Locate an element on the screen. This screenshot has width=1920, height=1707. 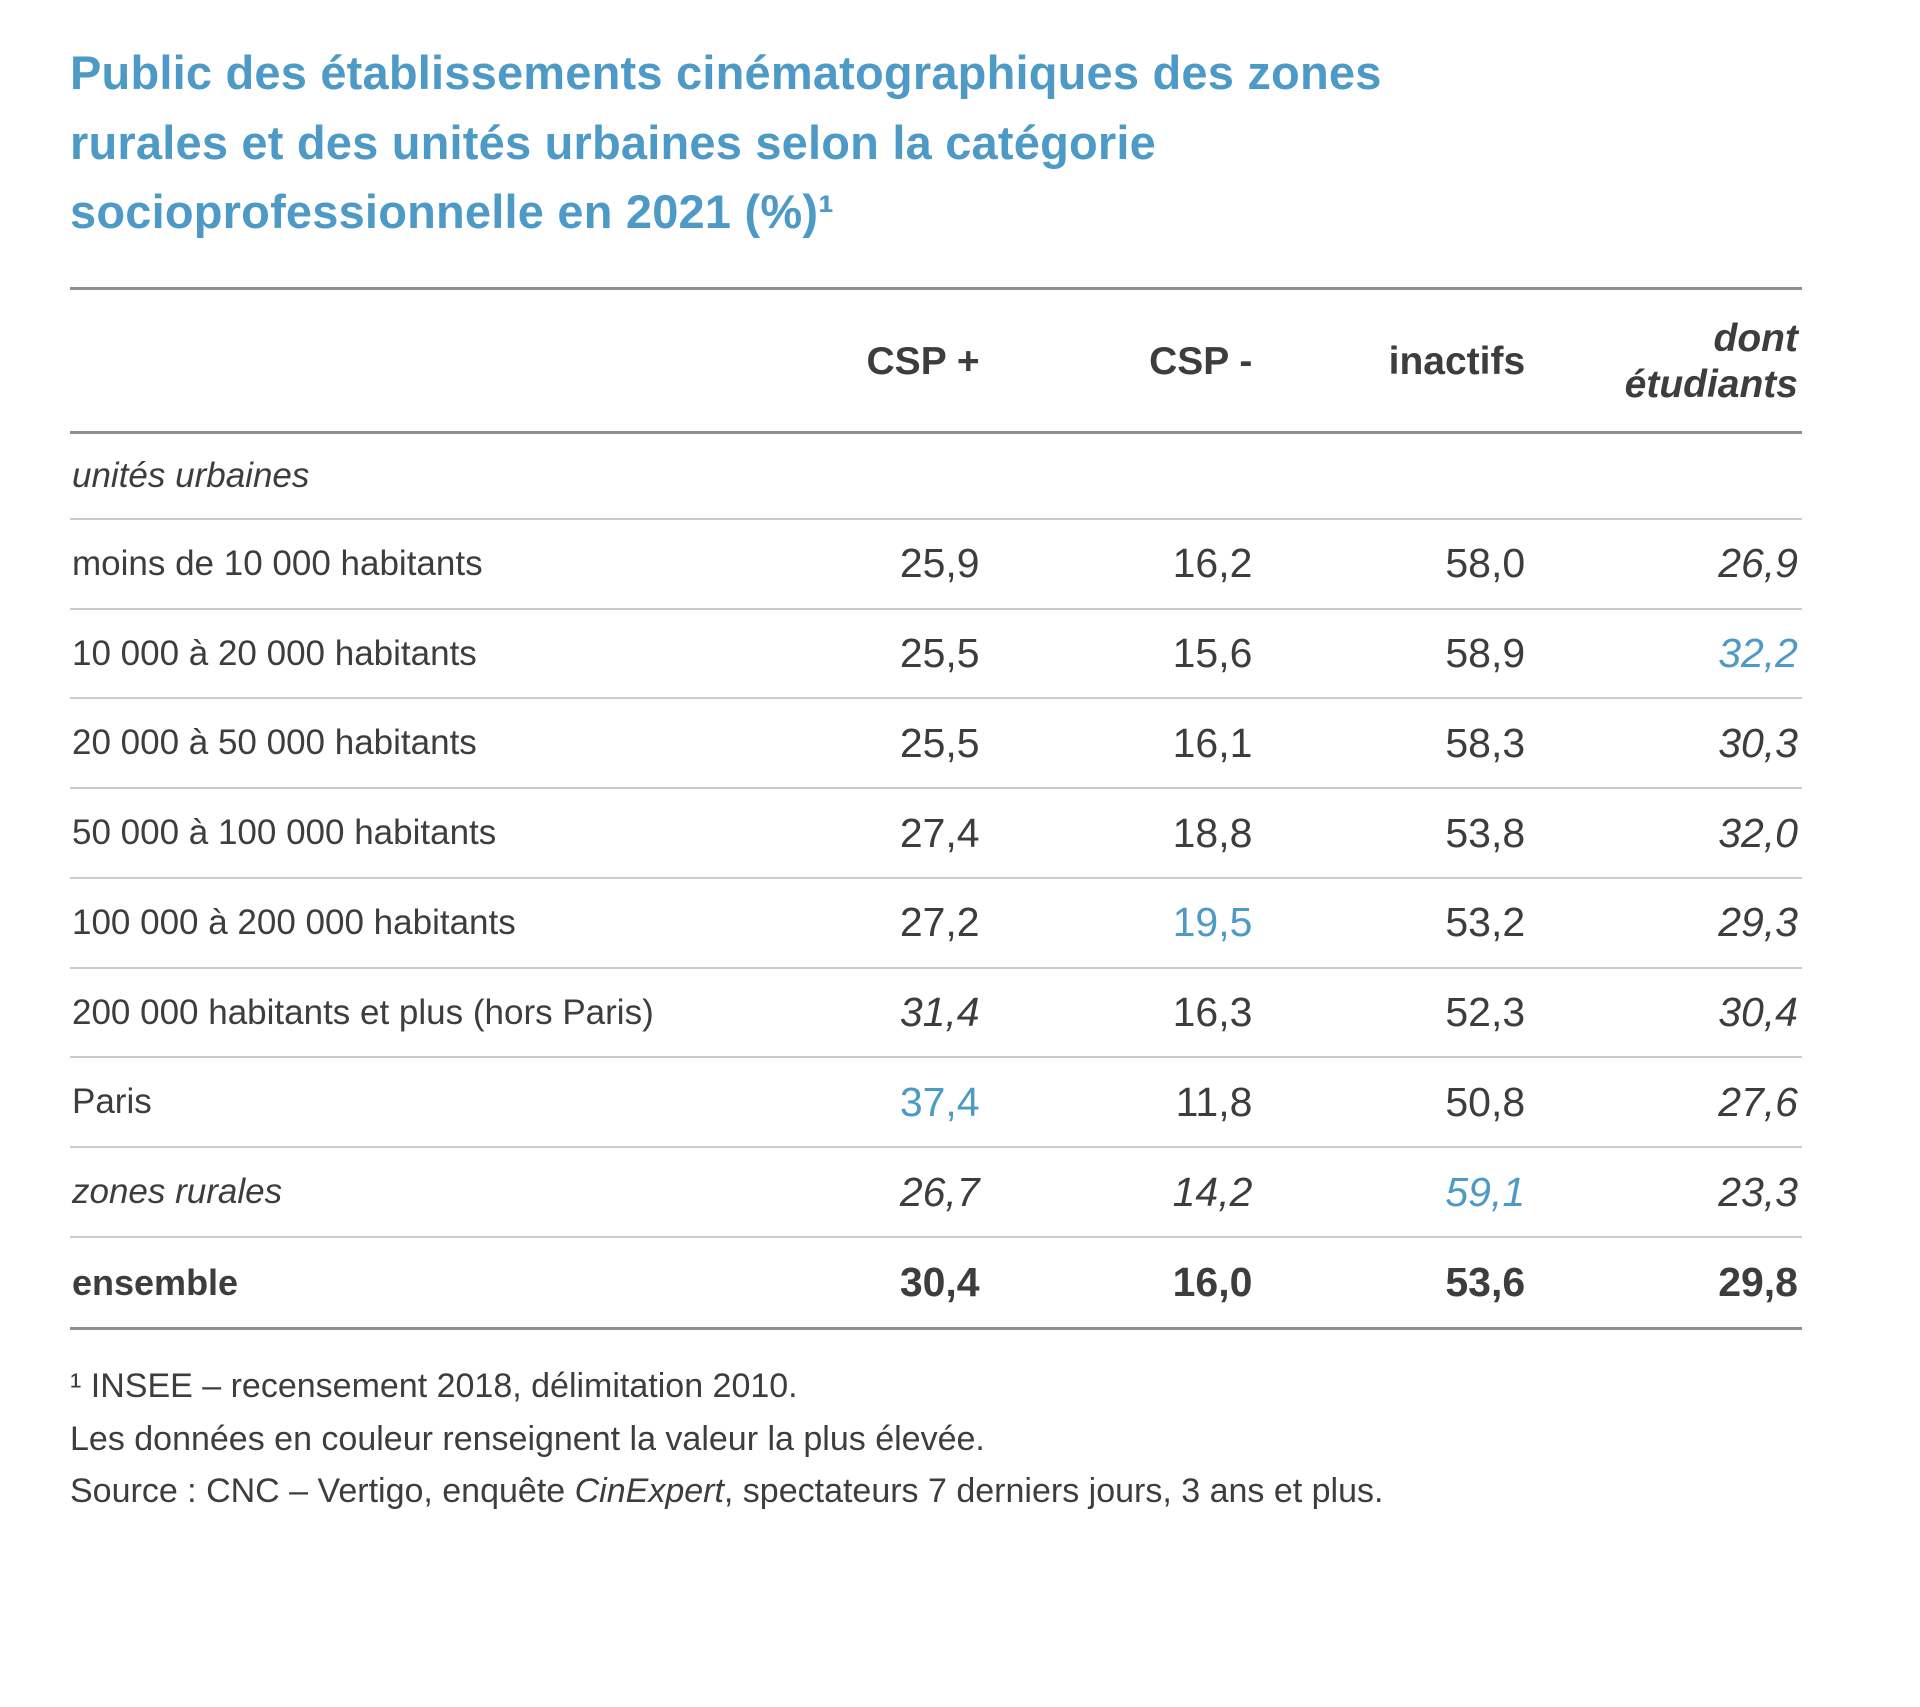
value-cell: 58,3 is located at coordinates (1393, 743).